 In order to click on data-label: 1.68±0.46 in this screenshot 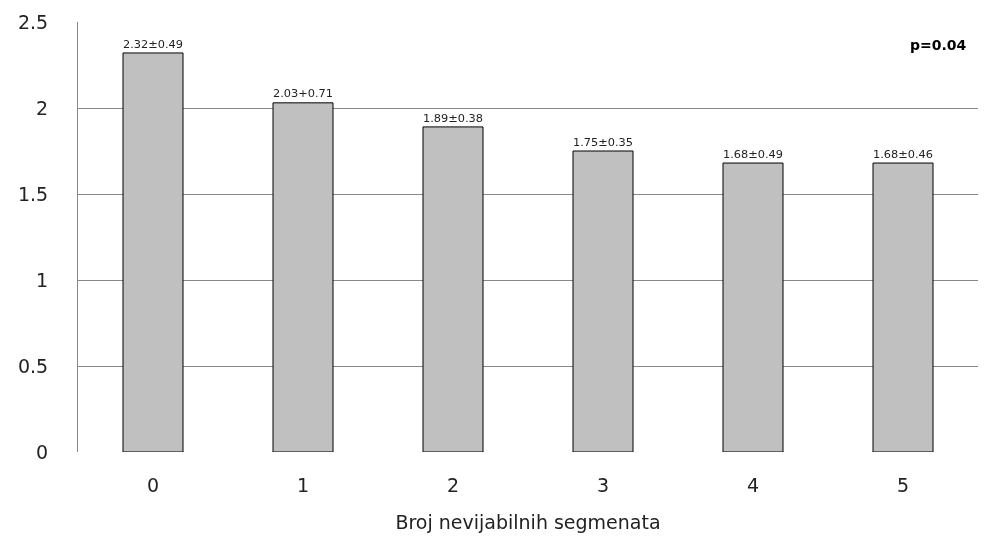, I will do `click(903, 153)`.